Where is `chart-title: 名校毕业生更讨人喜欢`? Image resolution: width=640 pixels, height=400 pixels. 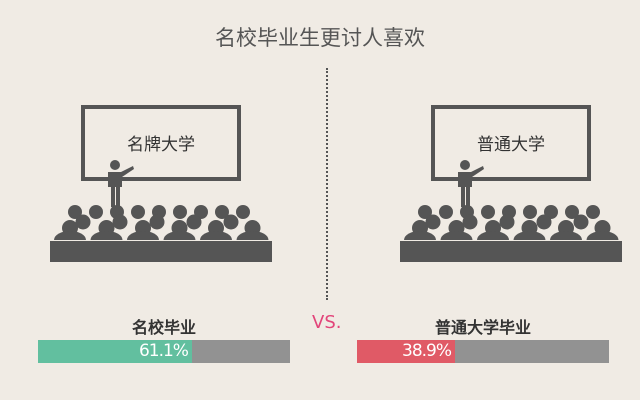 chart-title: 名校毕业生更讨人喜欢 is located at coordinates (320, 38).